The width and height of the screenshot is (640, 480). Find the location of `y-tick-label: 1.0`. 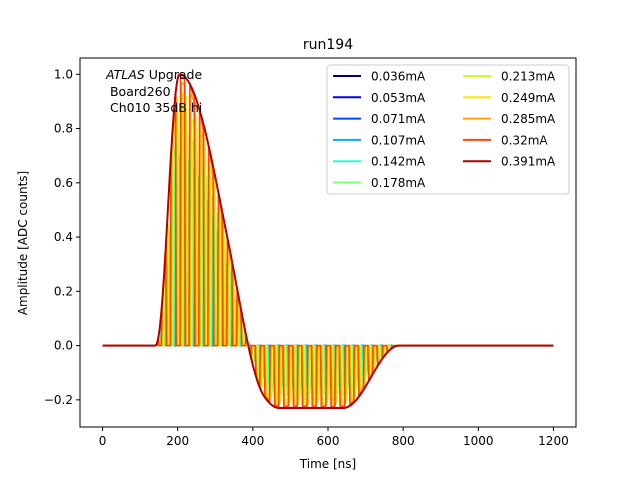

y-tick-label: 1.0 is located at coordinates (63, 74).